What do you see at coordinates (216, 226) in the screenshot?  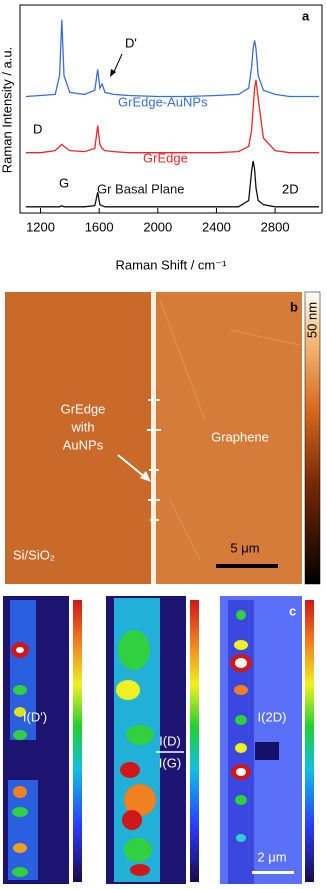 I see `x-tick-label: 2400` at bounding box center [216, 226].